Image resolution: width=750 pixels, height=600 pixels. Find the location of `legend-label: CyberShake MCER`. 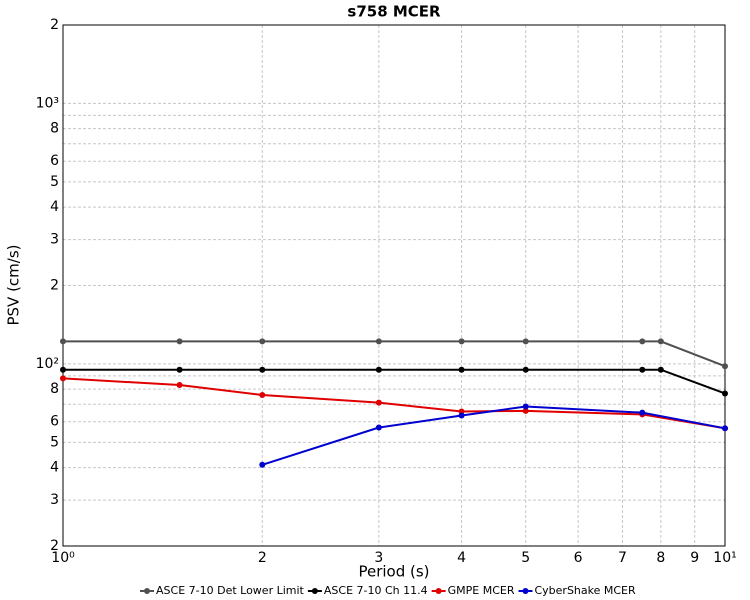

legend-label: CyberShake MCER is located at coordinates (585, 590).